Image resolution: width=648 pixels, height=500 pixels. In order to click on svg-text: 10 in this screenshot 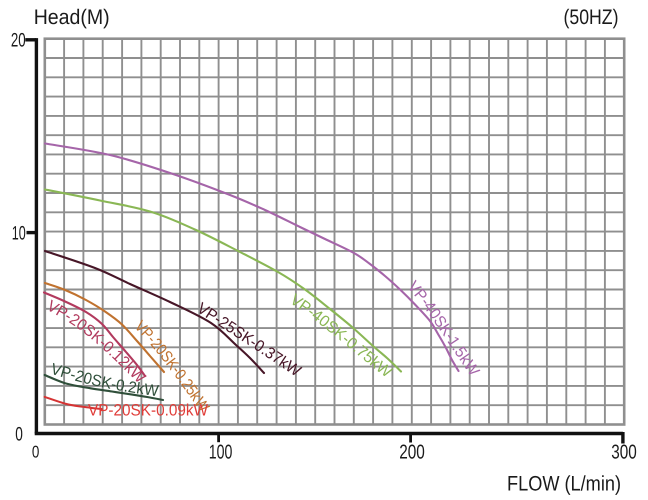, I will do `click(19, 233)`.